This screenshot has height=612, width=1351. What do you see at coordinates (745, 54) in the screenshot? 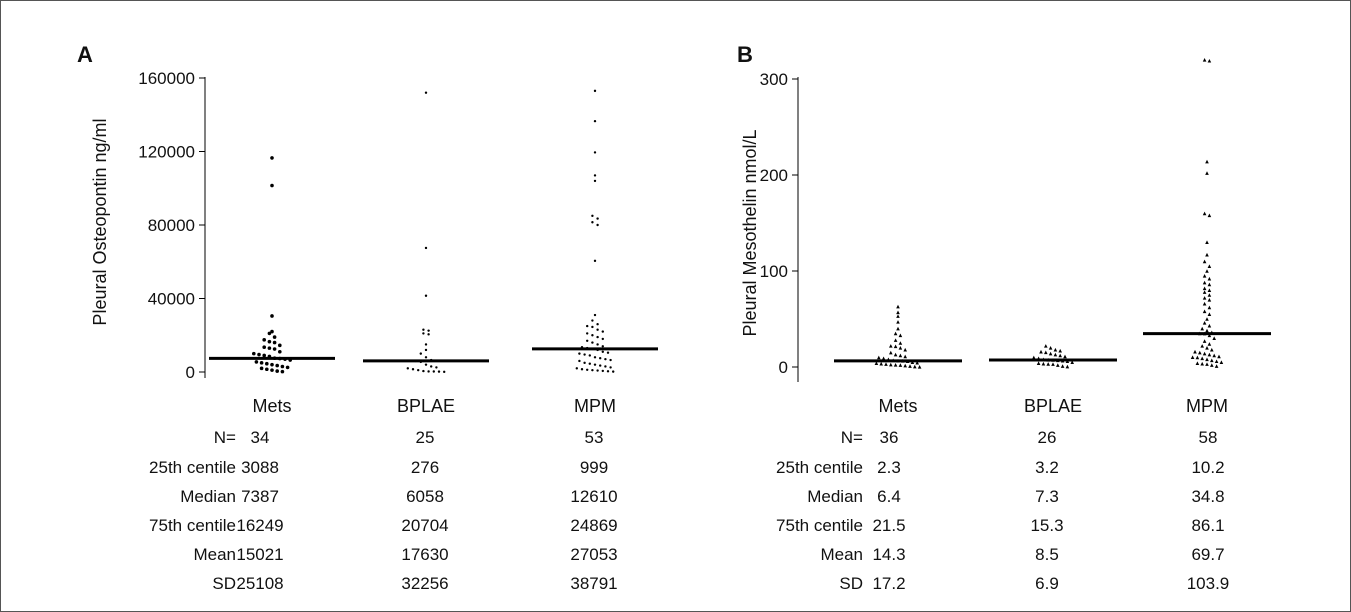
I see `panel-b-label: B` at bounding box center [745, 54].